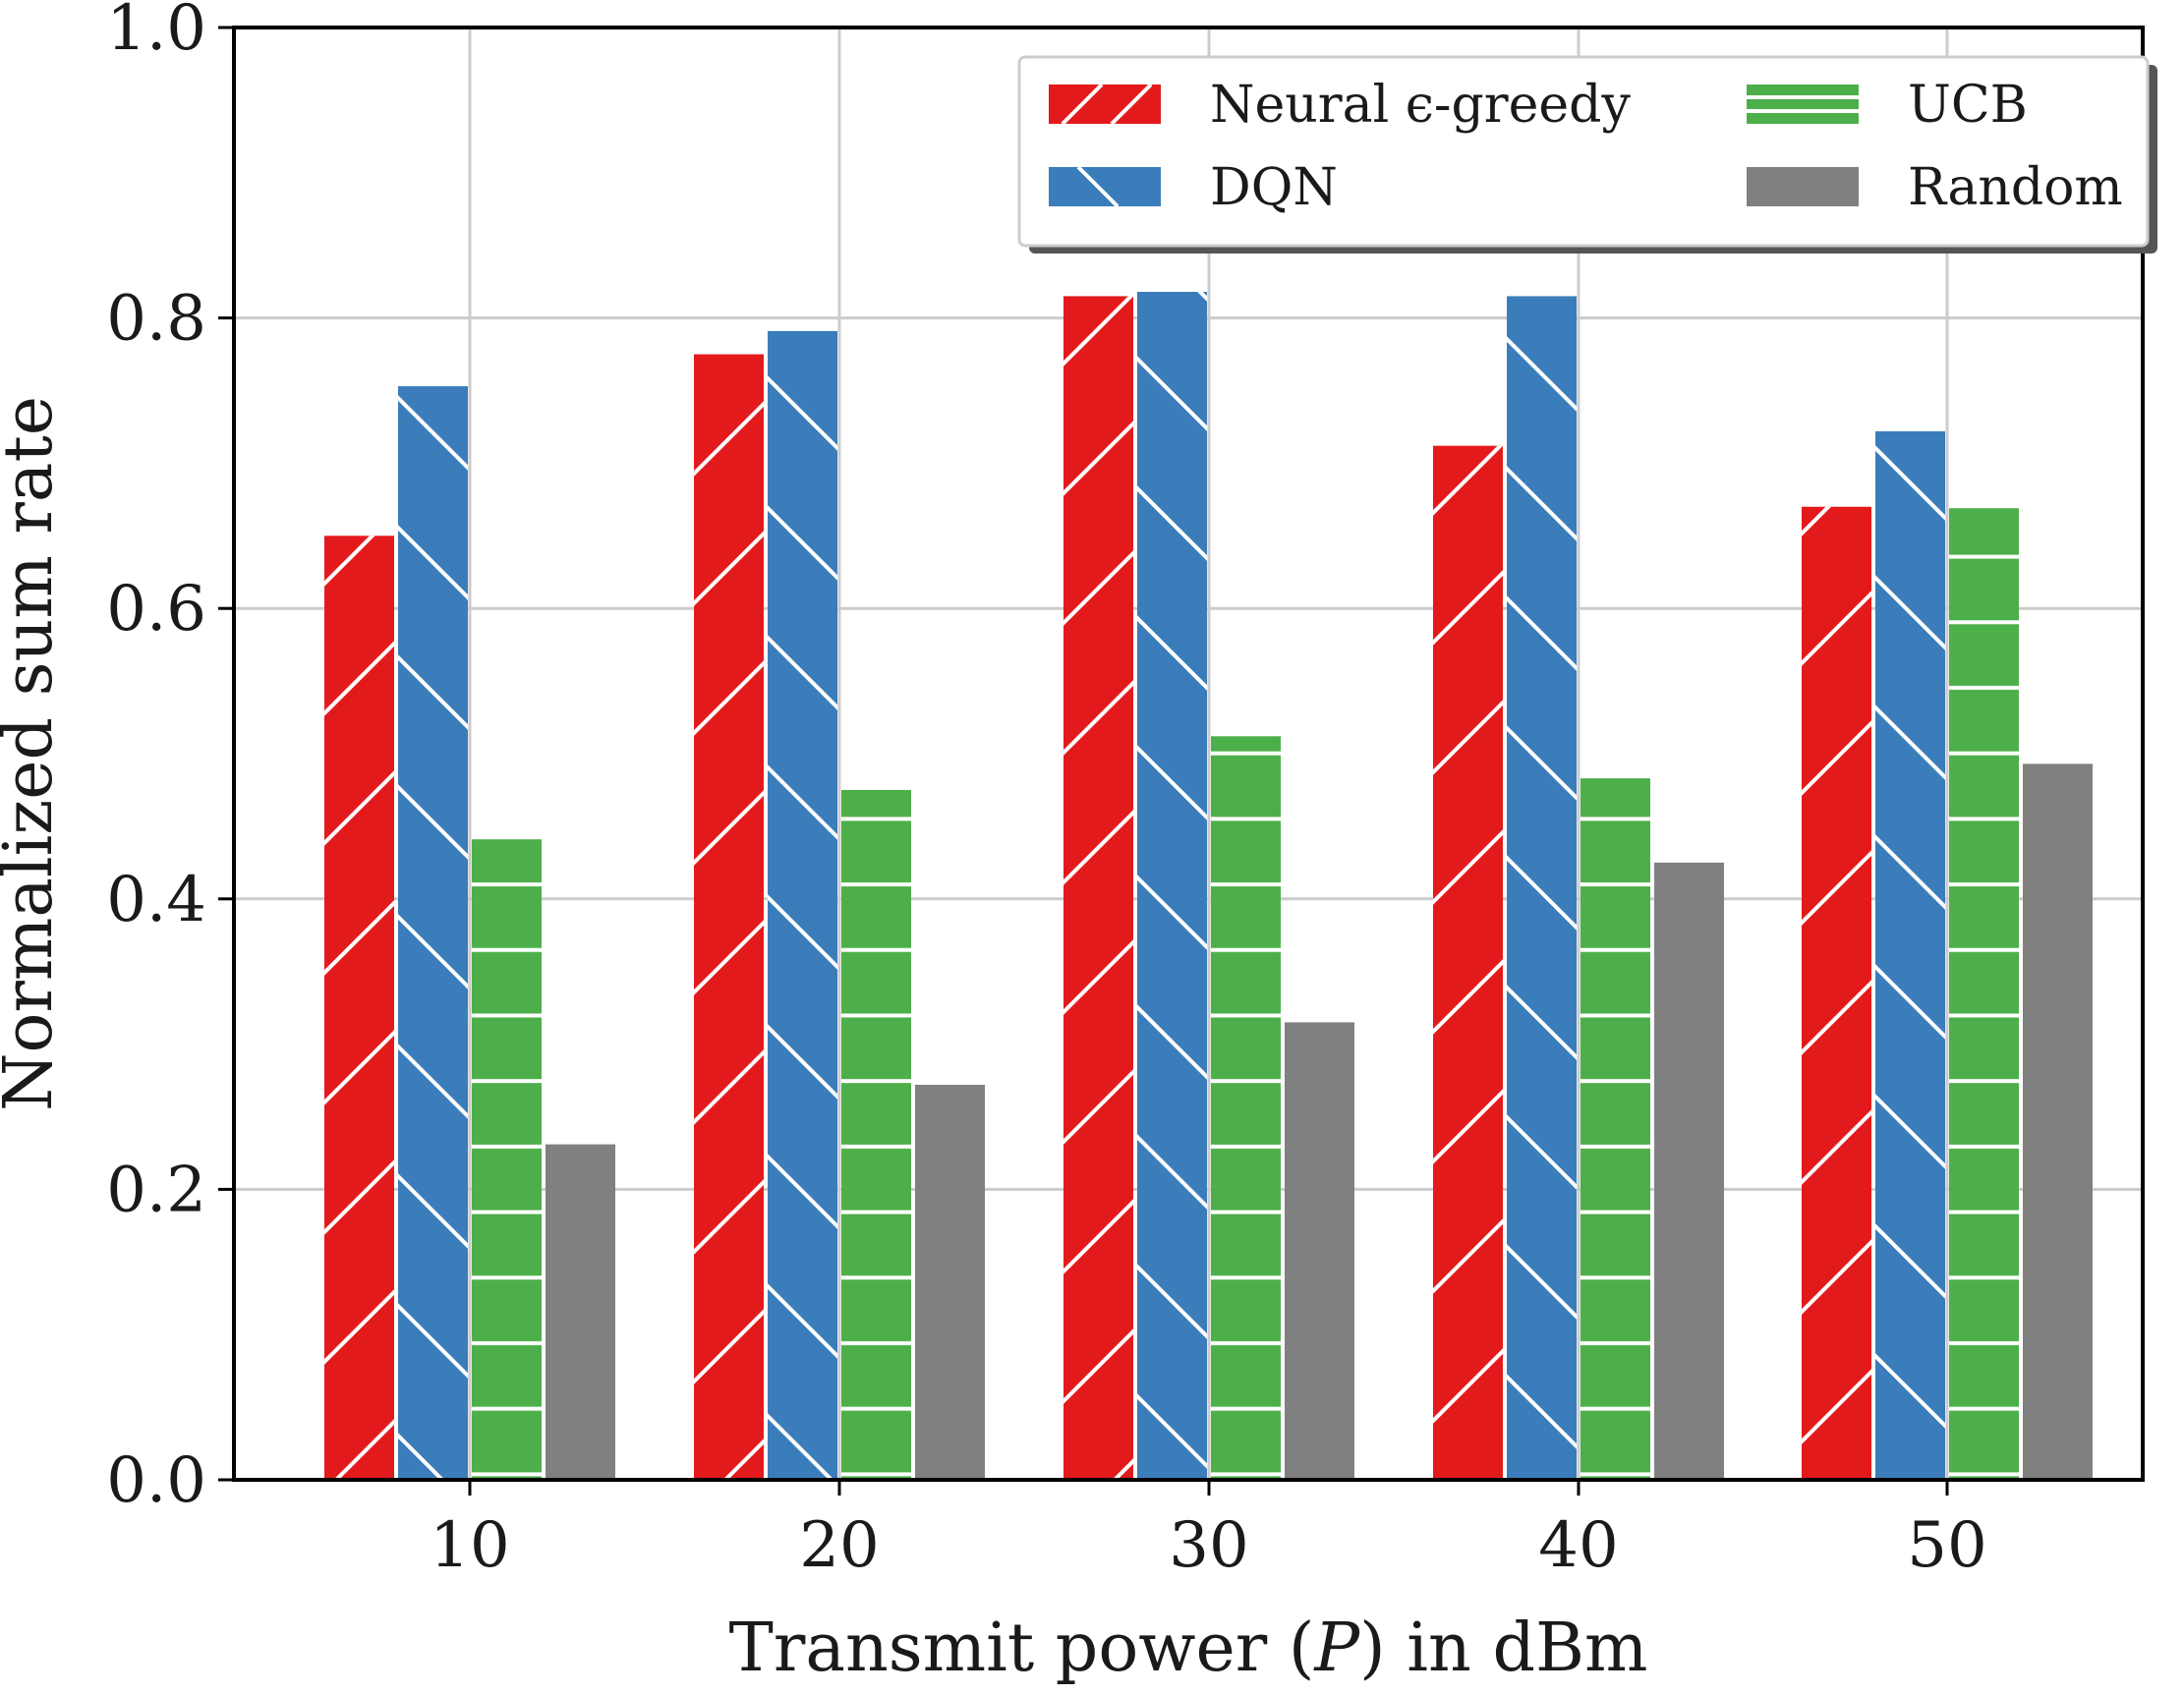 The height and width of the screenshot is (1695, 2184). What do you see at coordinates (1578, 1545) in the screenshot?
I see `x-tick-label: 40` at bounding box center [1578, 1545].